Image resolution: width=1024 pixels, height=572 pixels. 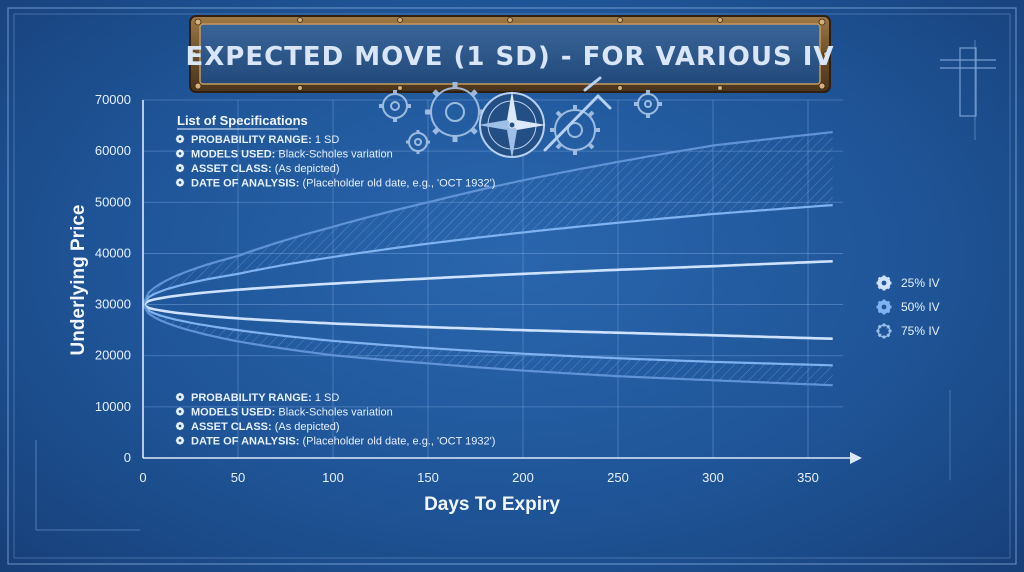 What do you see at coordinates (920, 307) in the screenshot?
I see `legend-label: 50% IV` at bounding box center [920, 307].